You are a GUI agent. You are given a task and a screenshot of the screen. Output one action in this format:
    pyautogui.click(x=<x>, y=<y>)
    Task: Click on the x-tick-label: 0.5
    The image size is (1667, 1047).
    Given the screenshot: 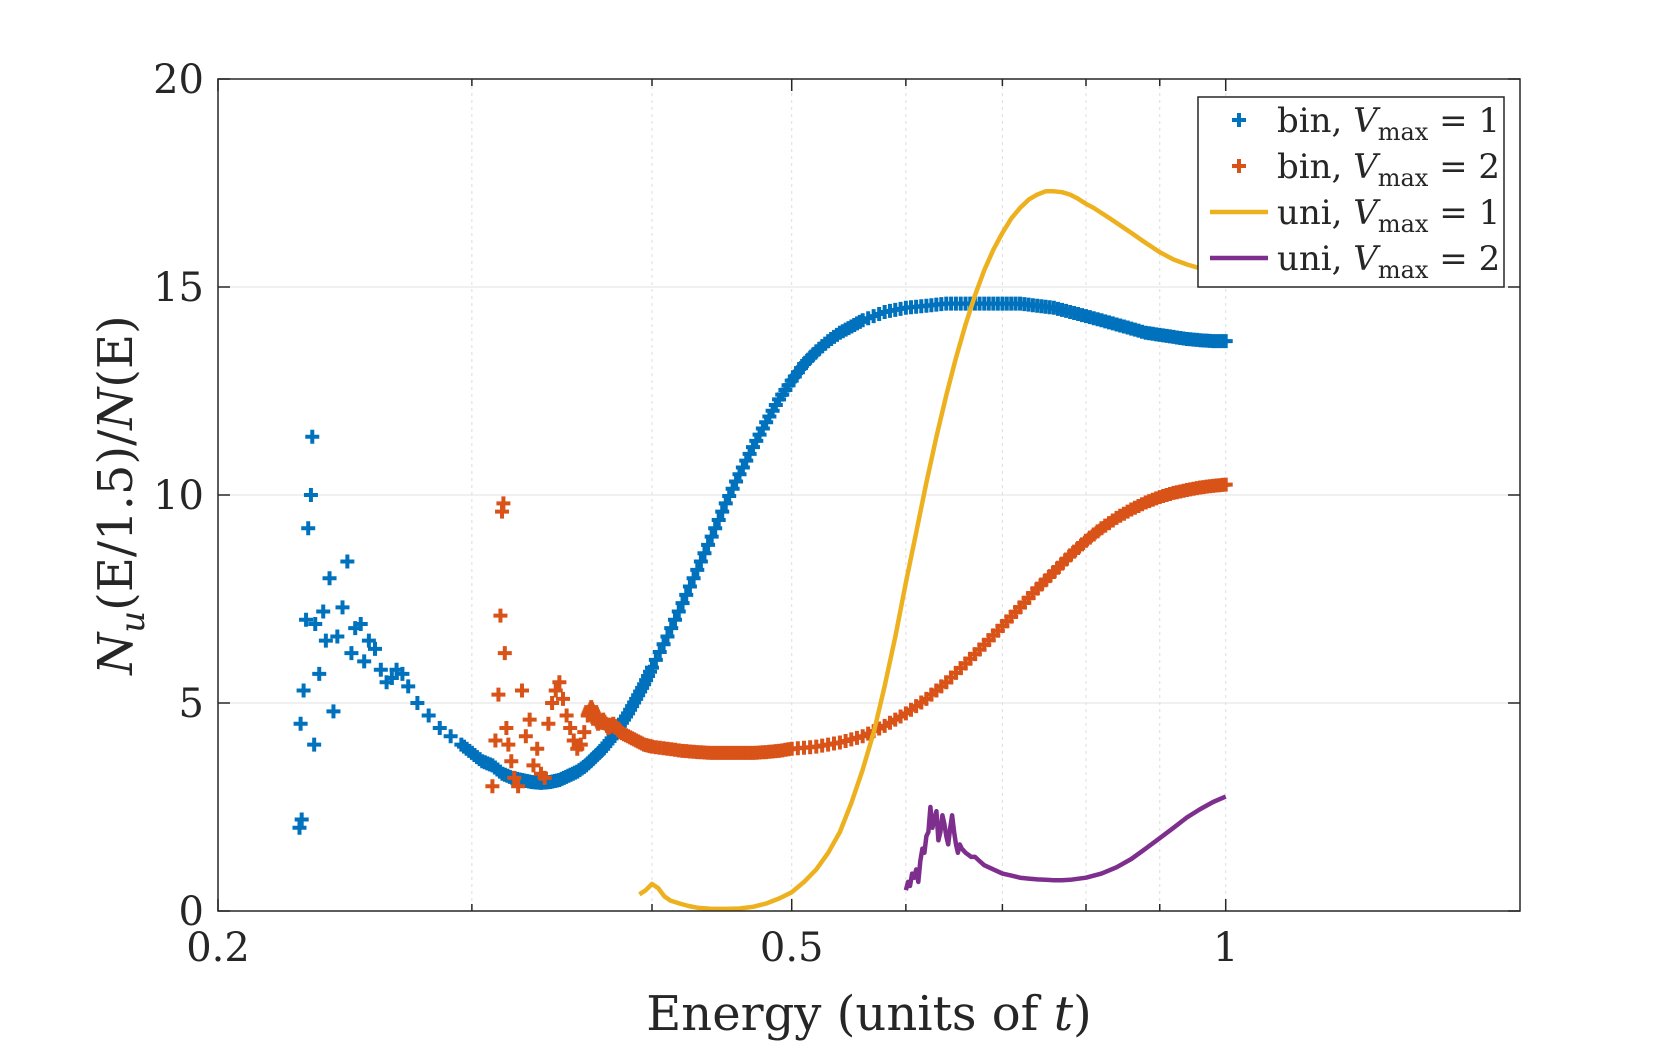 What is the action you would take?
    pyautogui.click(x=792, y=948)
    